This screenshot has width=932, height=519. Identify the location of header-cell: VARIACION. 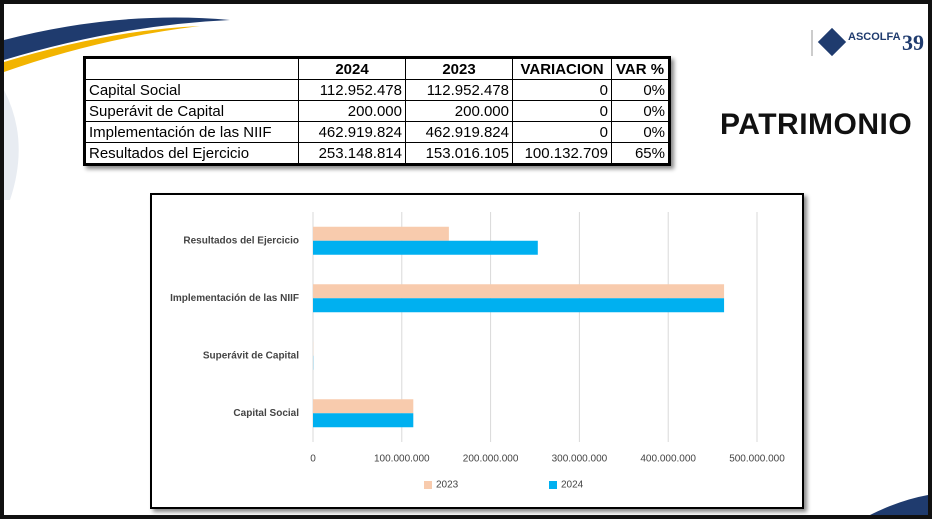
(562, 68).